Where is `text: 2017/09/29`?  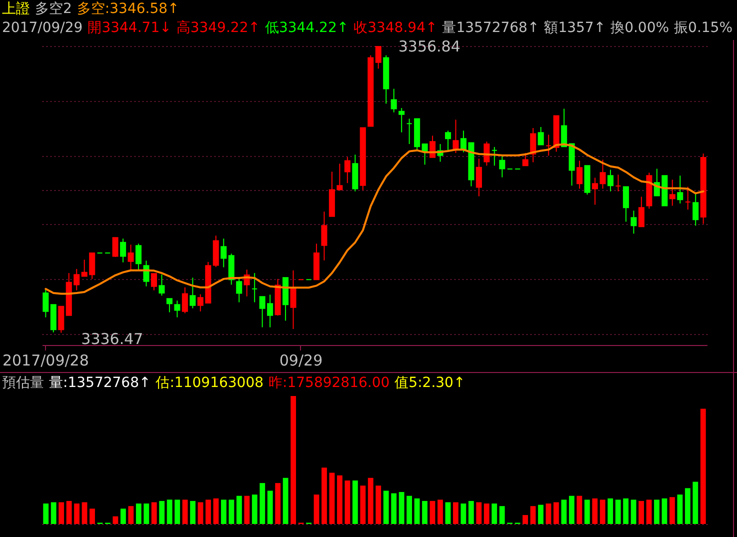
text: 2017/09/29 is located at coordinates (42, 28).